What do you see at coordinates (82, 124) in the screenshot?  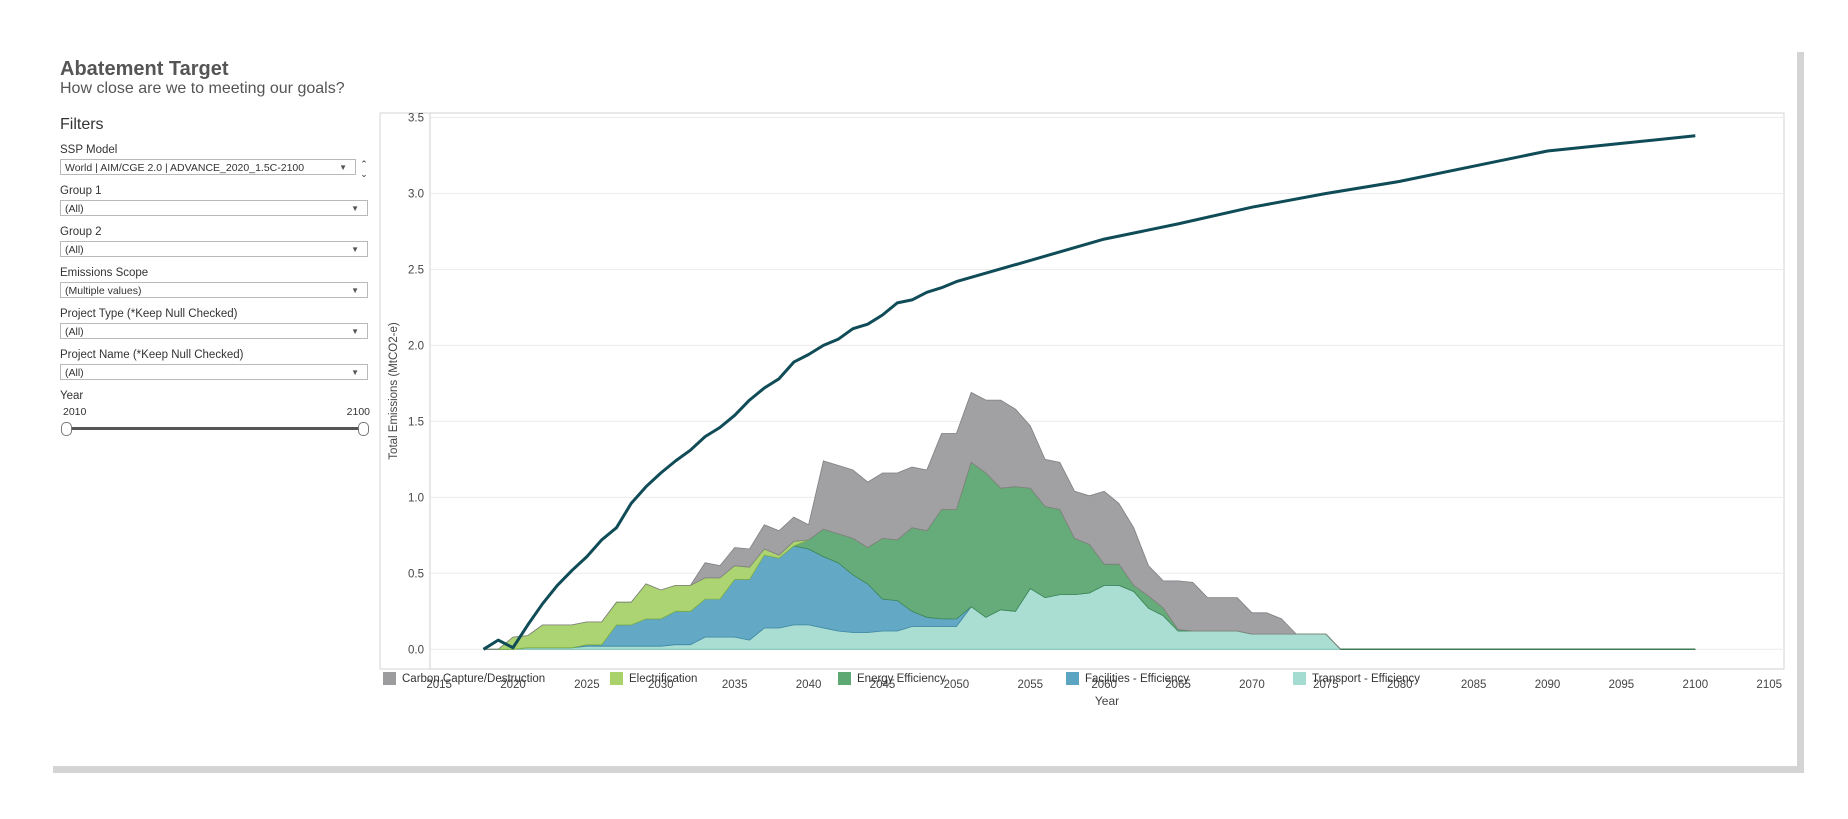 I see `filters-heading: Filters` at bounding box center [82, 124].